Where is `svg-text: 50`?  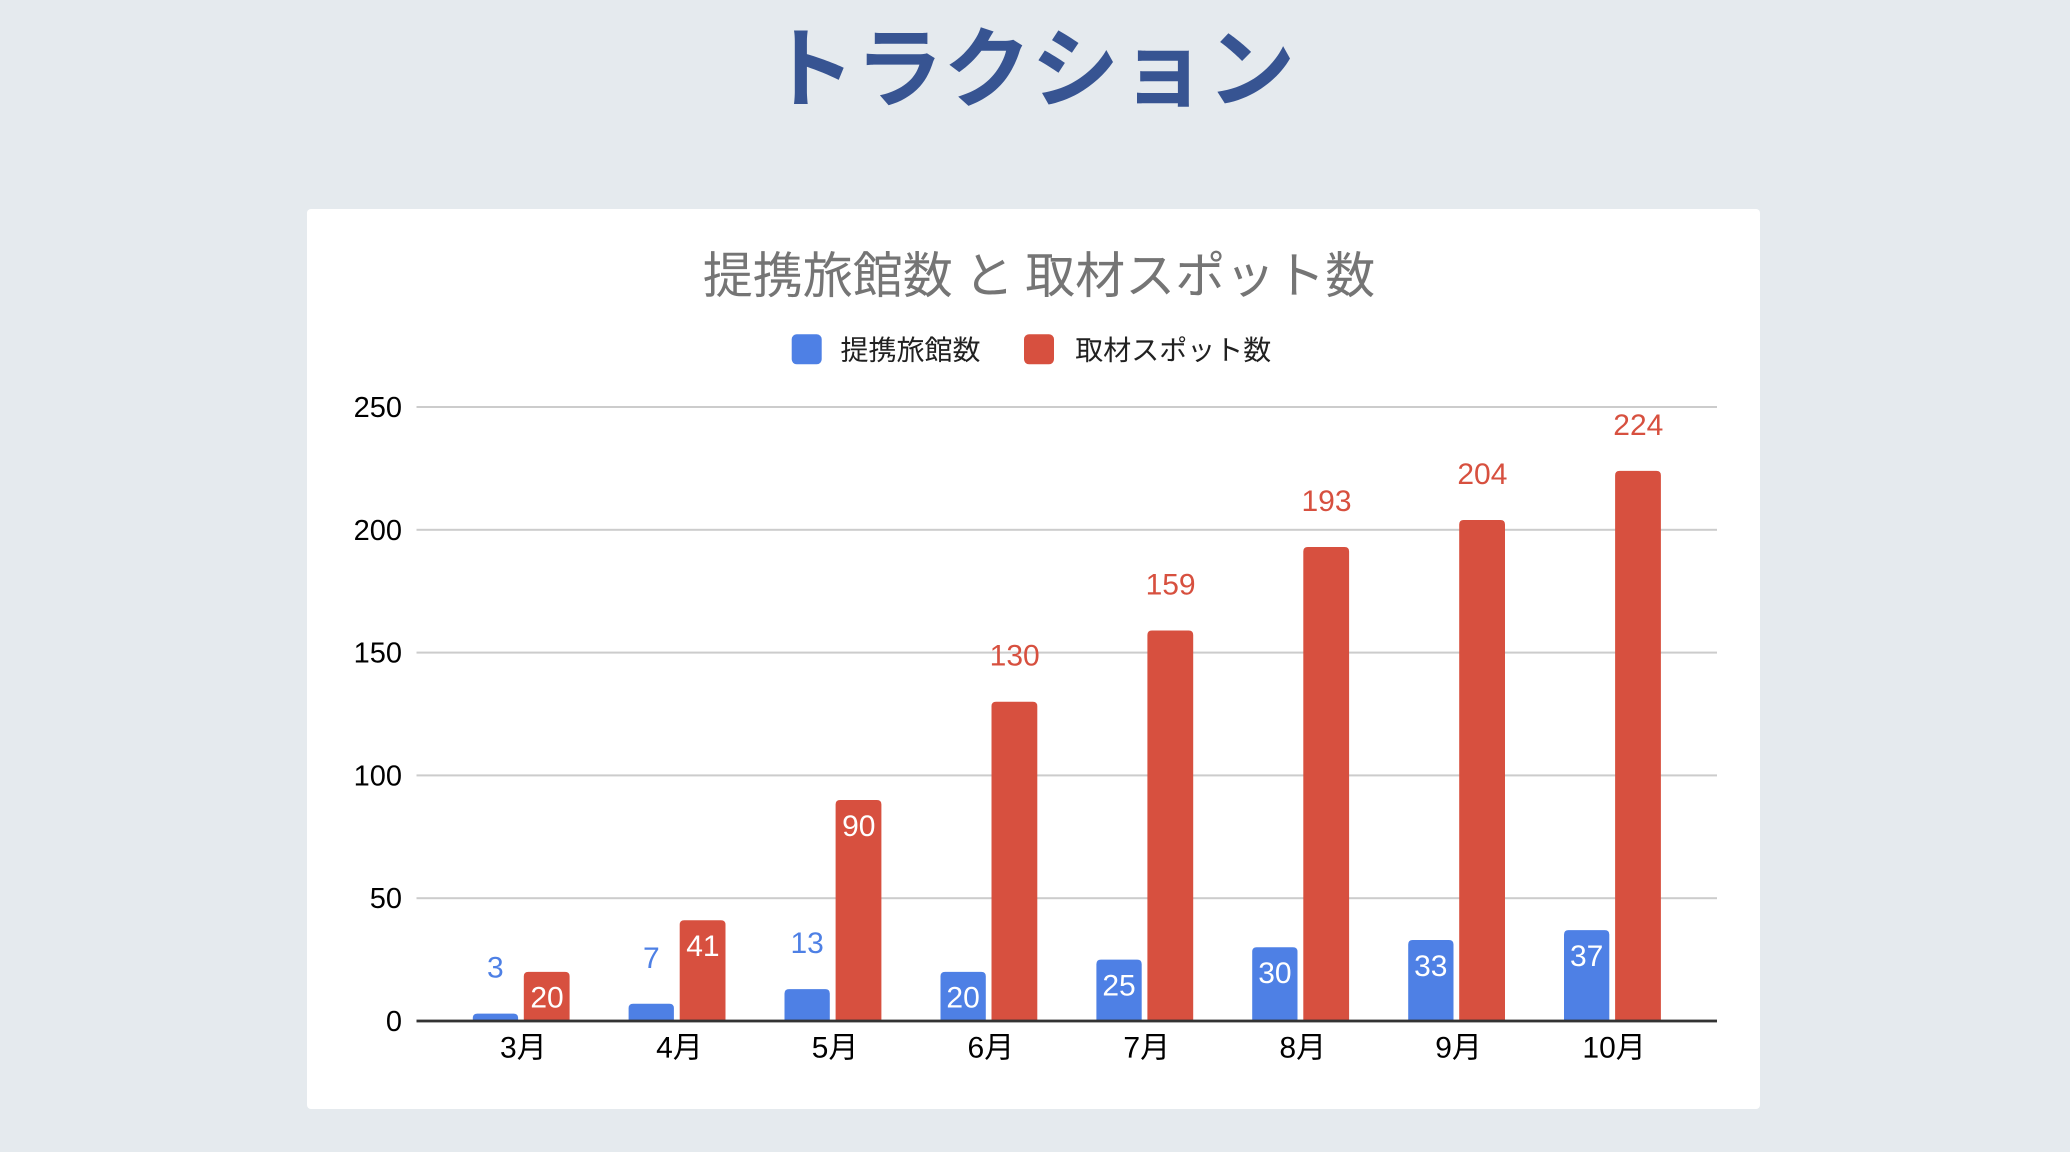
svg-text: 50 is located at coordinates (386, 899).